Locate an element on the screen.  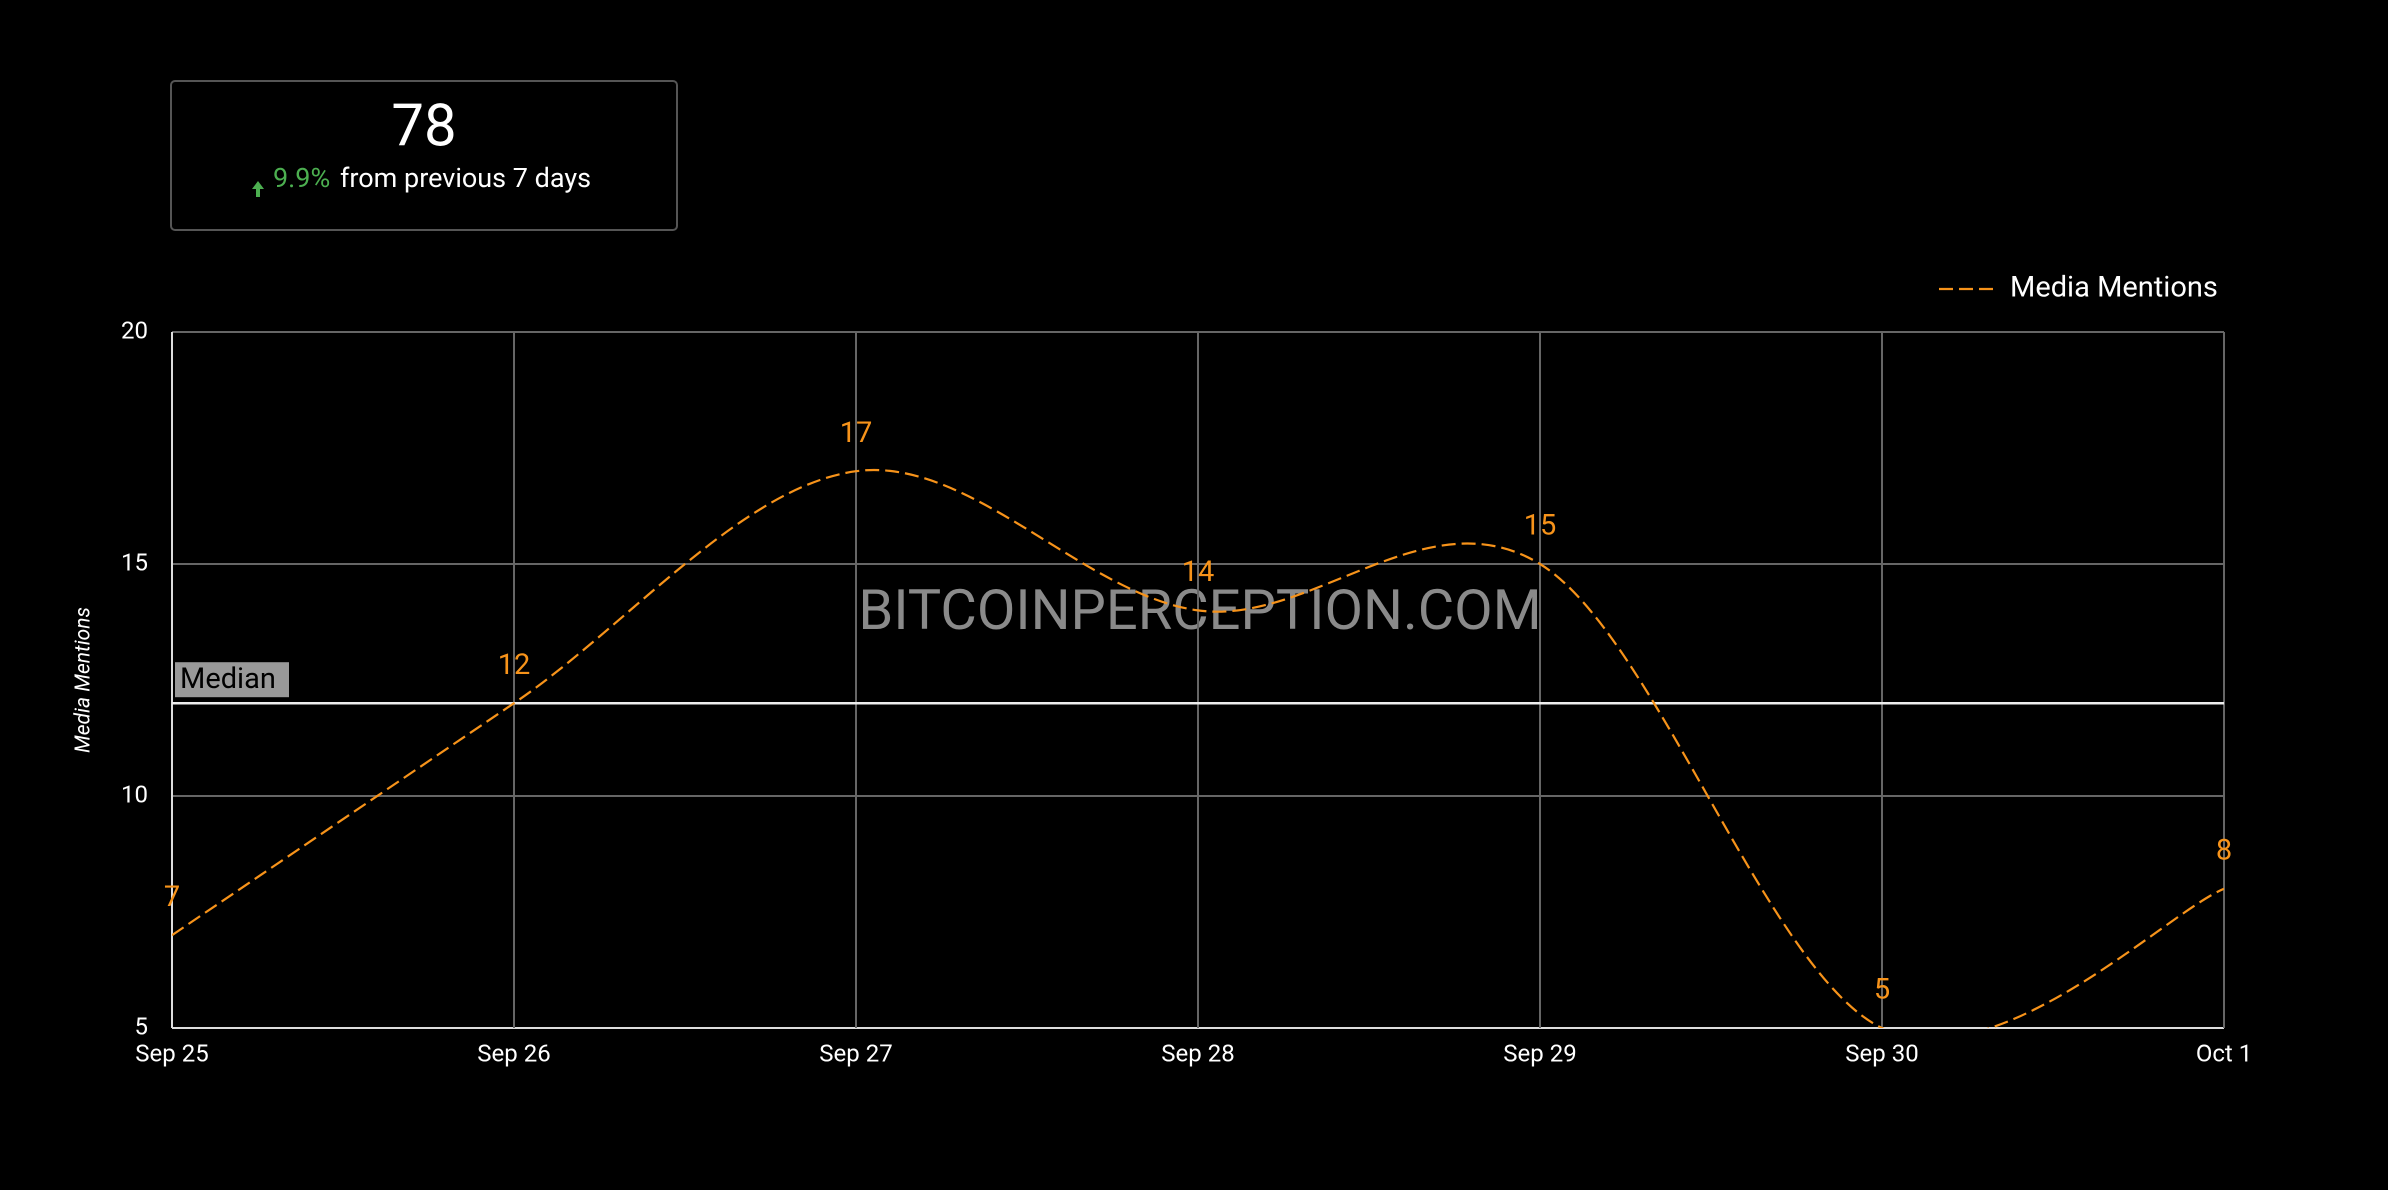
data-label: 14 is located at coordinates (1198, 572).